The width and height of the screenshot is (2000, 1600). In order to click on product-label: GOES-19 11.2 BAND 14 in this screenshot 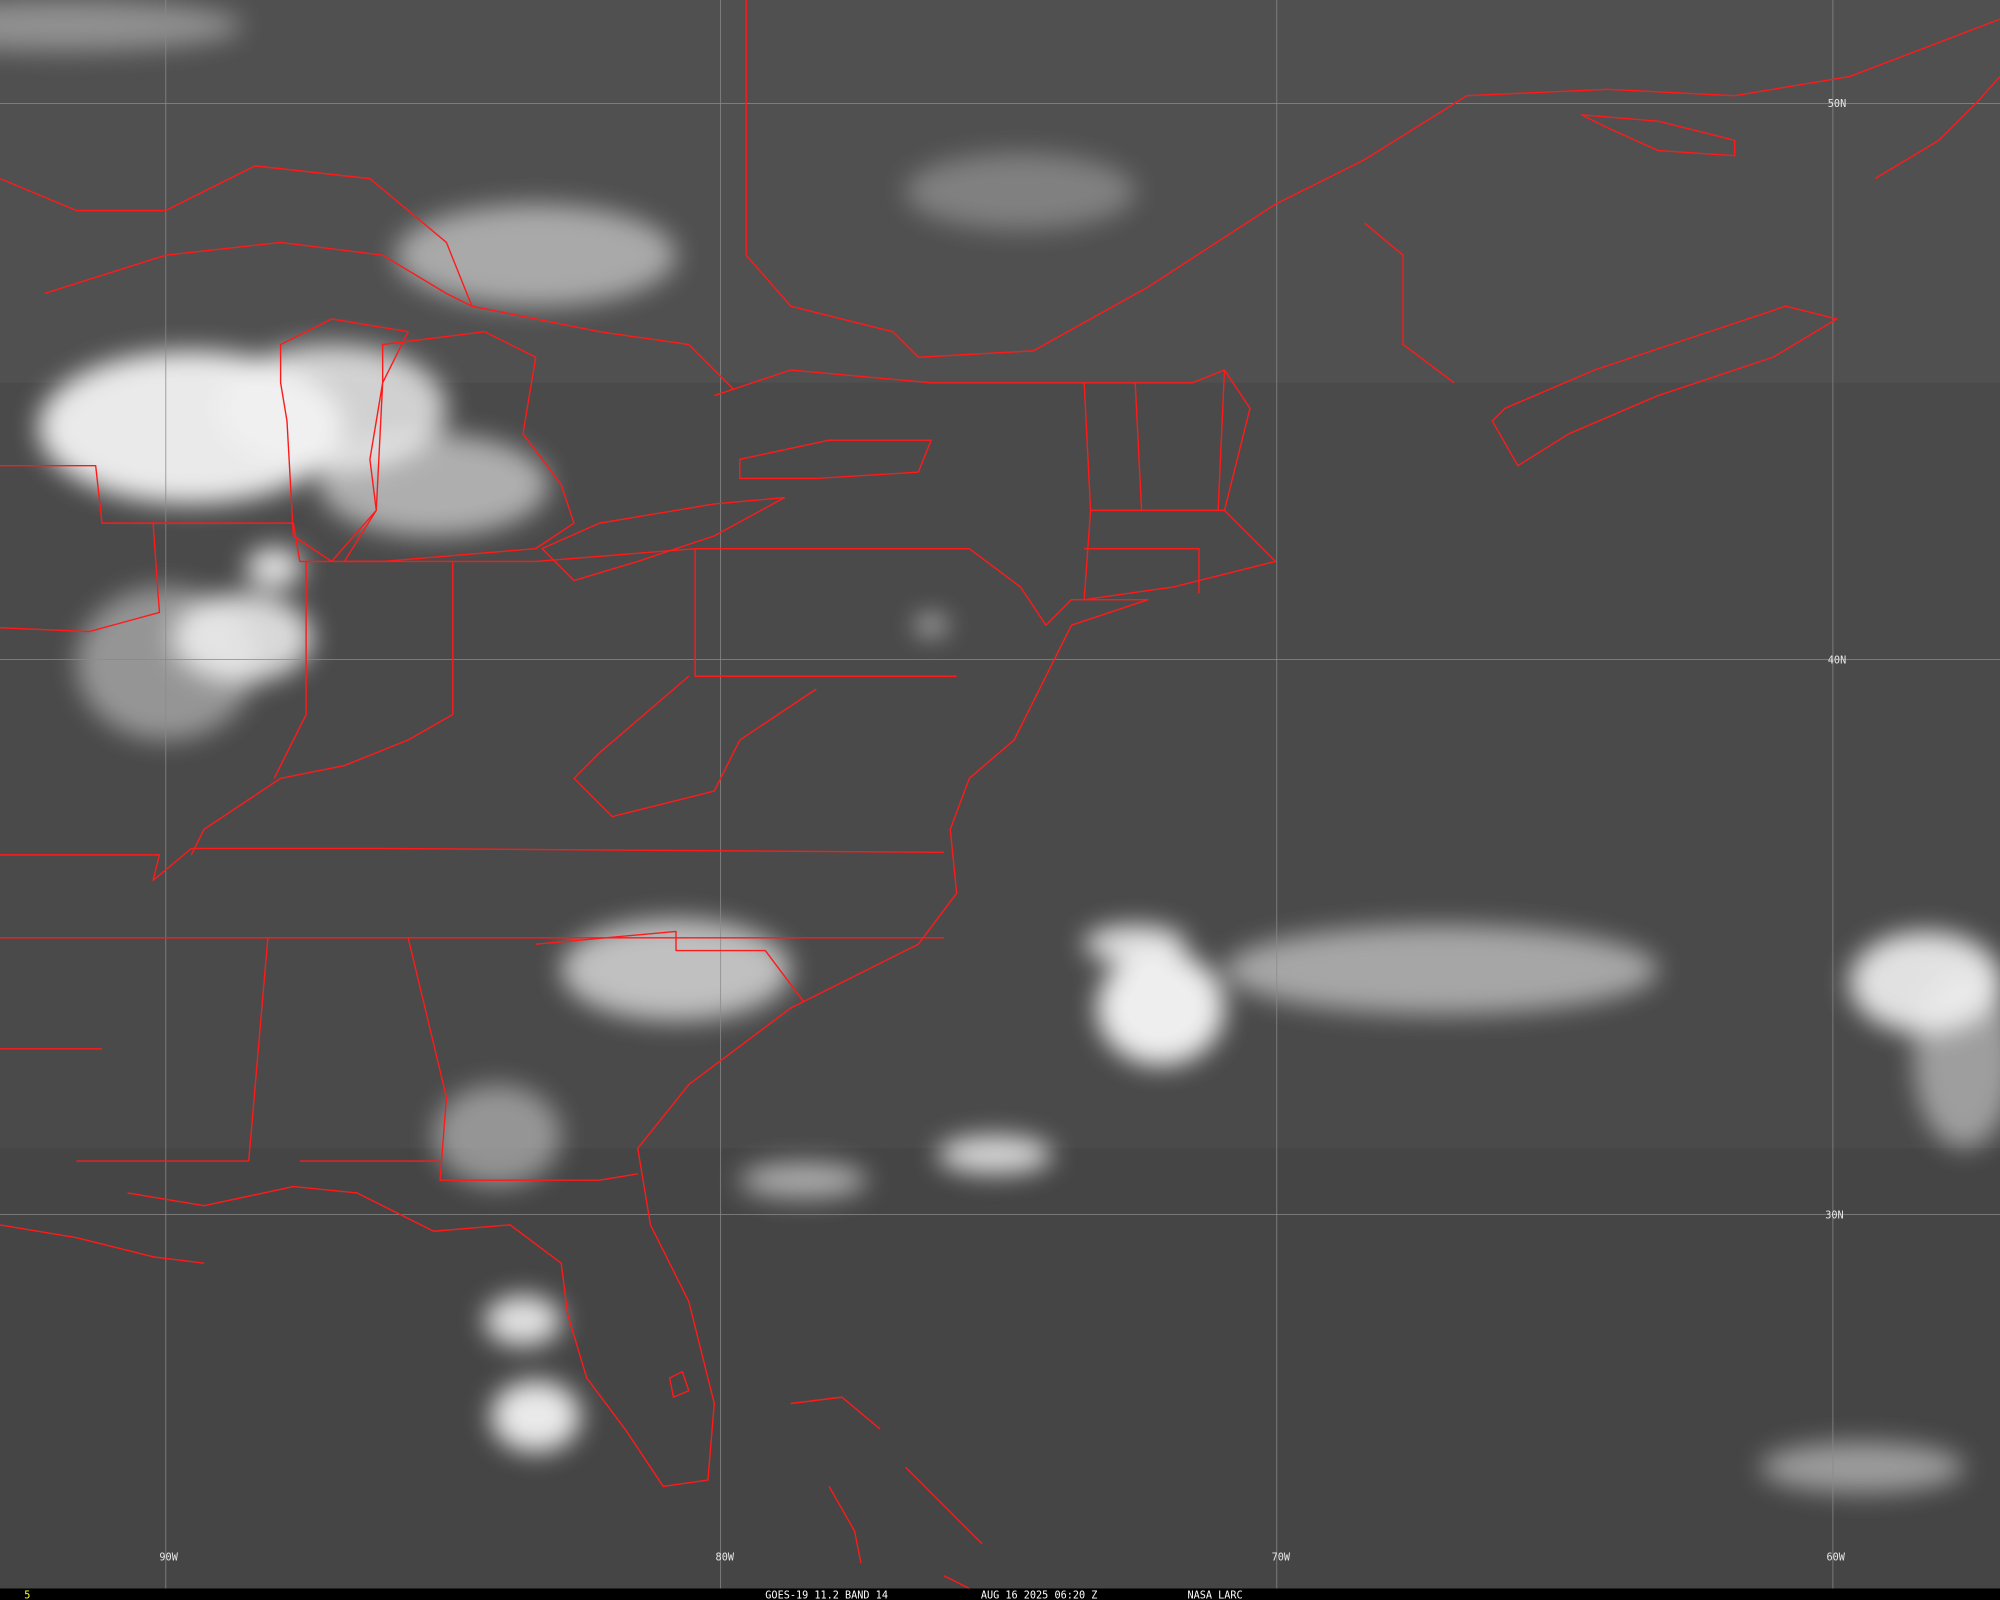, I will do `click(826, 1595)`.